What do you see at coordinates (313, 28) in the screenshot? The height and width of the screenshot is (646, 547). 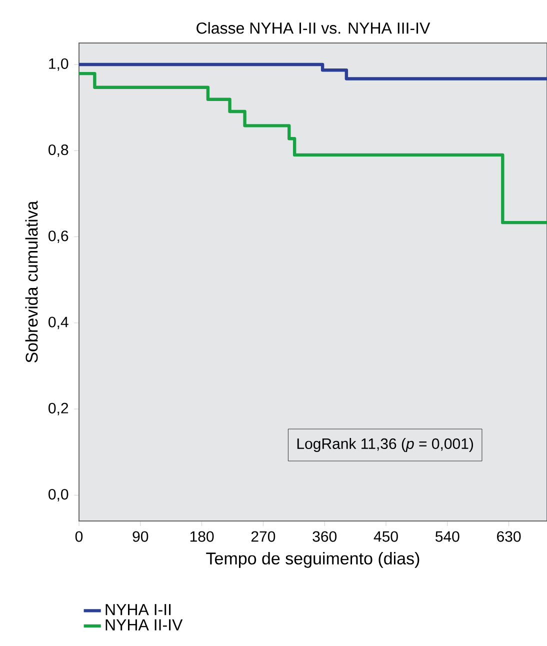 I see `chart-title: Classe NYHA I-II vs. NYHA III-IV` at bounding box center [313, 28].